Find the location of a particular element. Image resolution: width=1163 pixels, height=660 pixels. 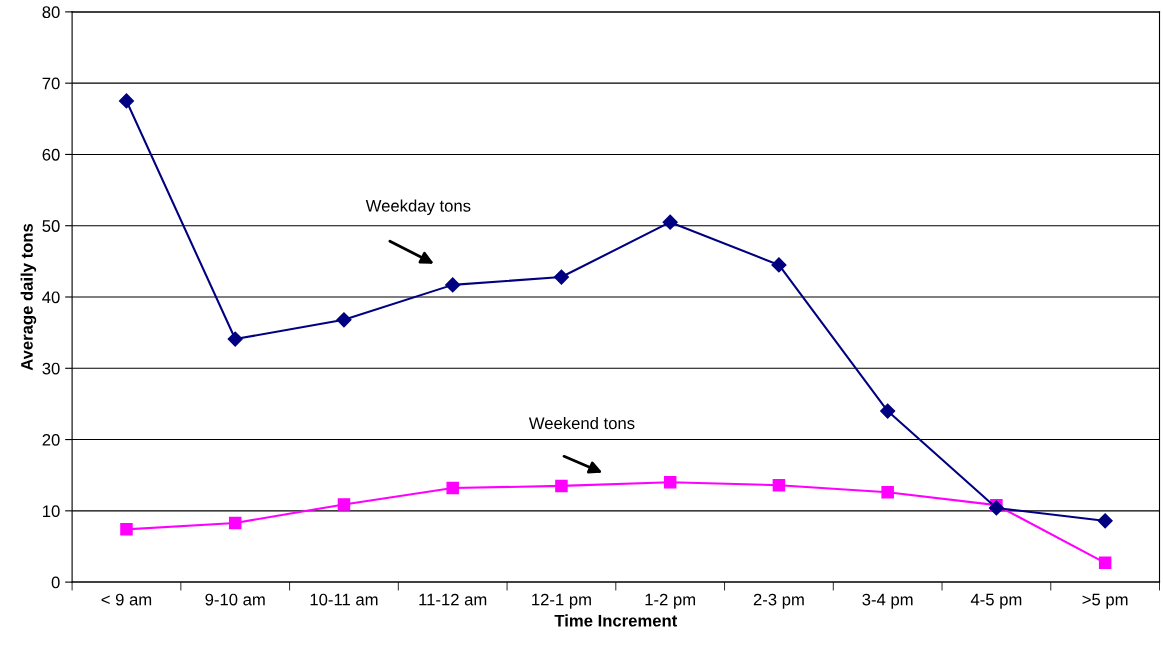

y-tick-label: 30 is located at coordinates (51, 368).